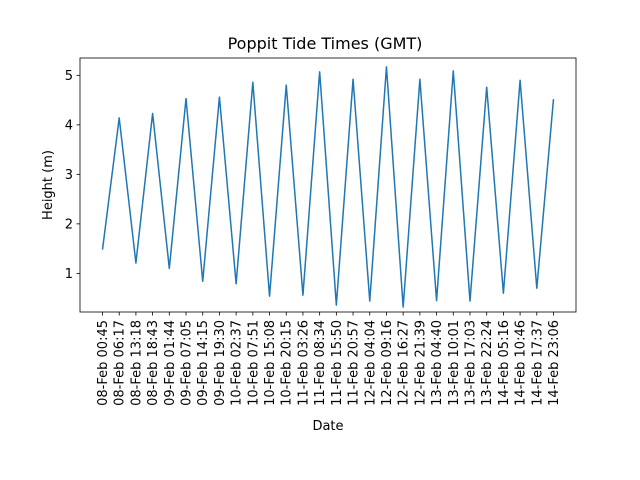 The width and height of the screenshot is (640, 480). Describe the element at coordinates (120, 363) in the screenshot. I see `x-tick-label: 08-Feb 06:17` at that location.